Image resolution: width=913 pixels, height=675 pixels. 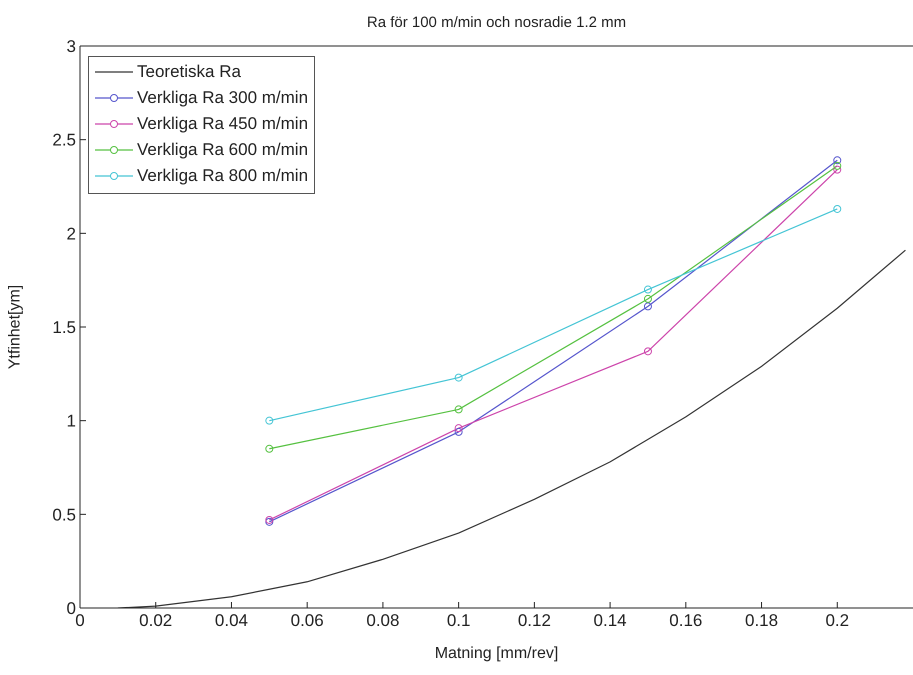 I want to click on legend-label: Verkliga Ra 600 m/min, so click(x=222, y=150).